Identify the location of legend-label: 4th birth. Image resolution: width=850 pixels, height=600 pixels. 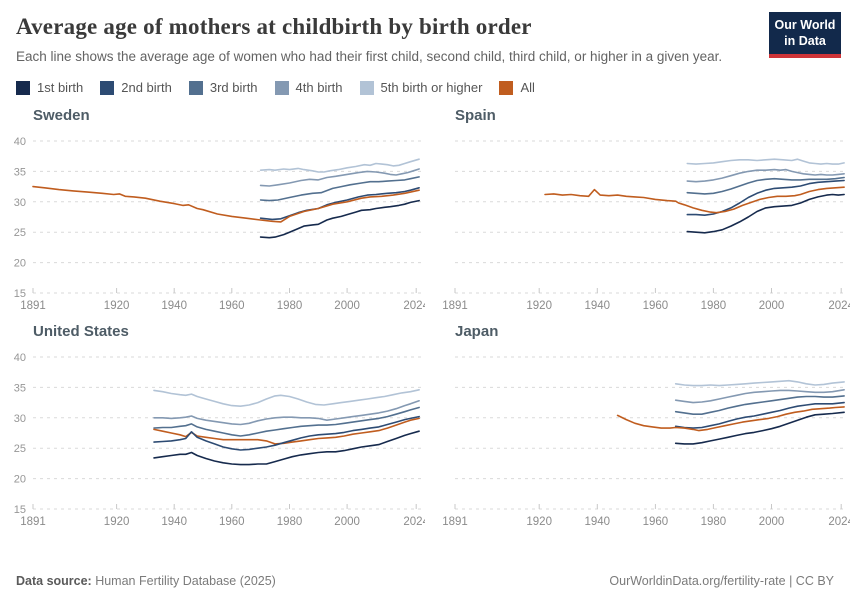
(319, 88).